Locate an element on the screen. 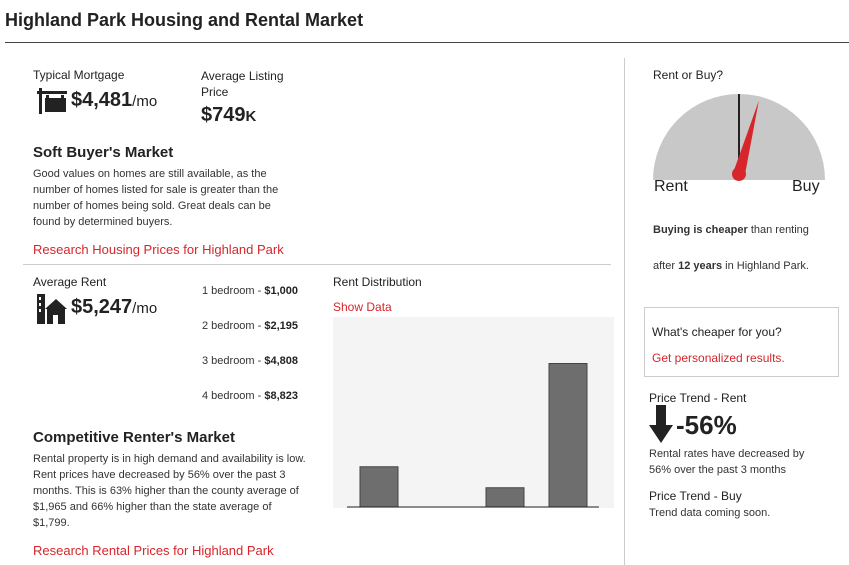  renter-market-title: Competitive Renter's Market is located at coordinates (134, 437).